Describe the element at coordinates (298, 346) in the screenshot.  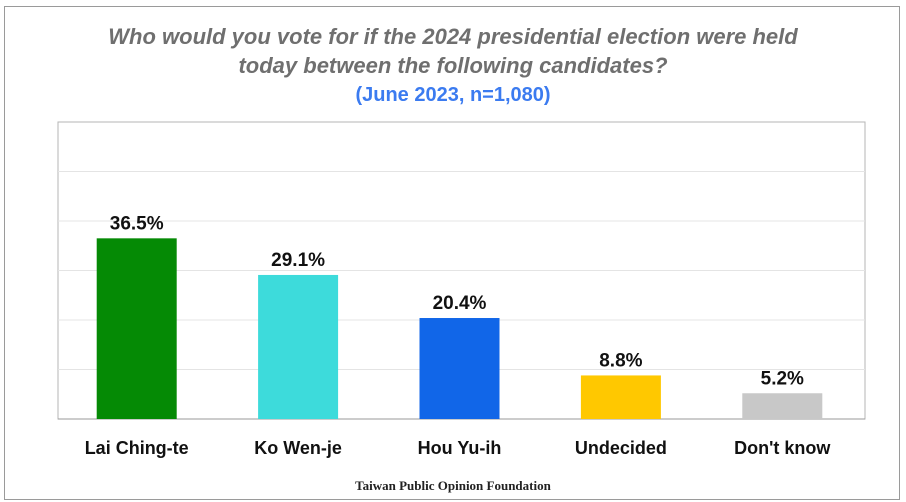
I see `bar-ko-wen-je` at that location.